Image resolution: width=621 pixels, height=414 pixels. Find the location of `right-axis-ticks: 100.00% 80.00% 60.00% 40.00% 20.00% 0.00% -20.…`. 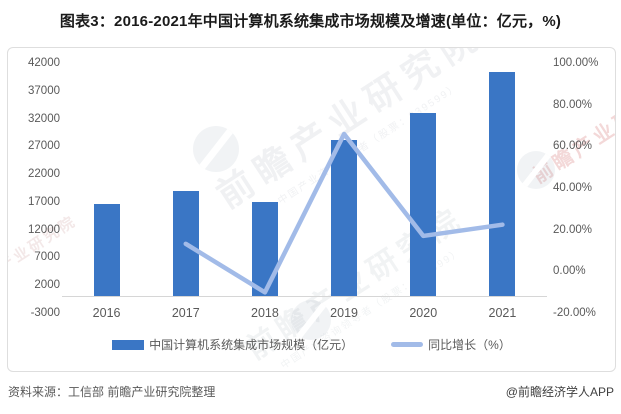

right-axis-ticks: 100.00% 80.00% 60.00% 40.00% 20.00% 0.00% -20.… is located at coordinates (583, 188).